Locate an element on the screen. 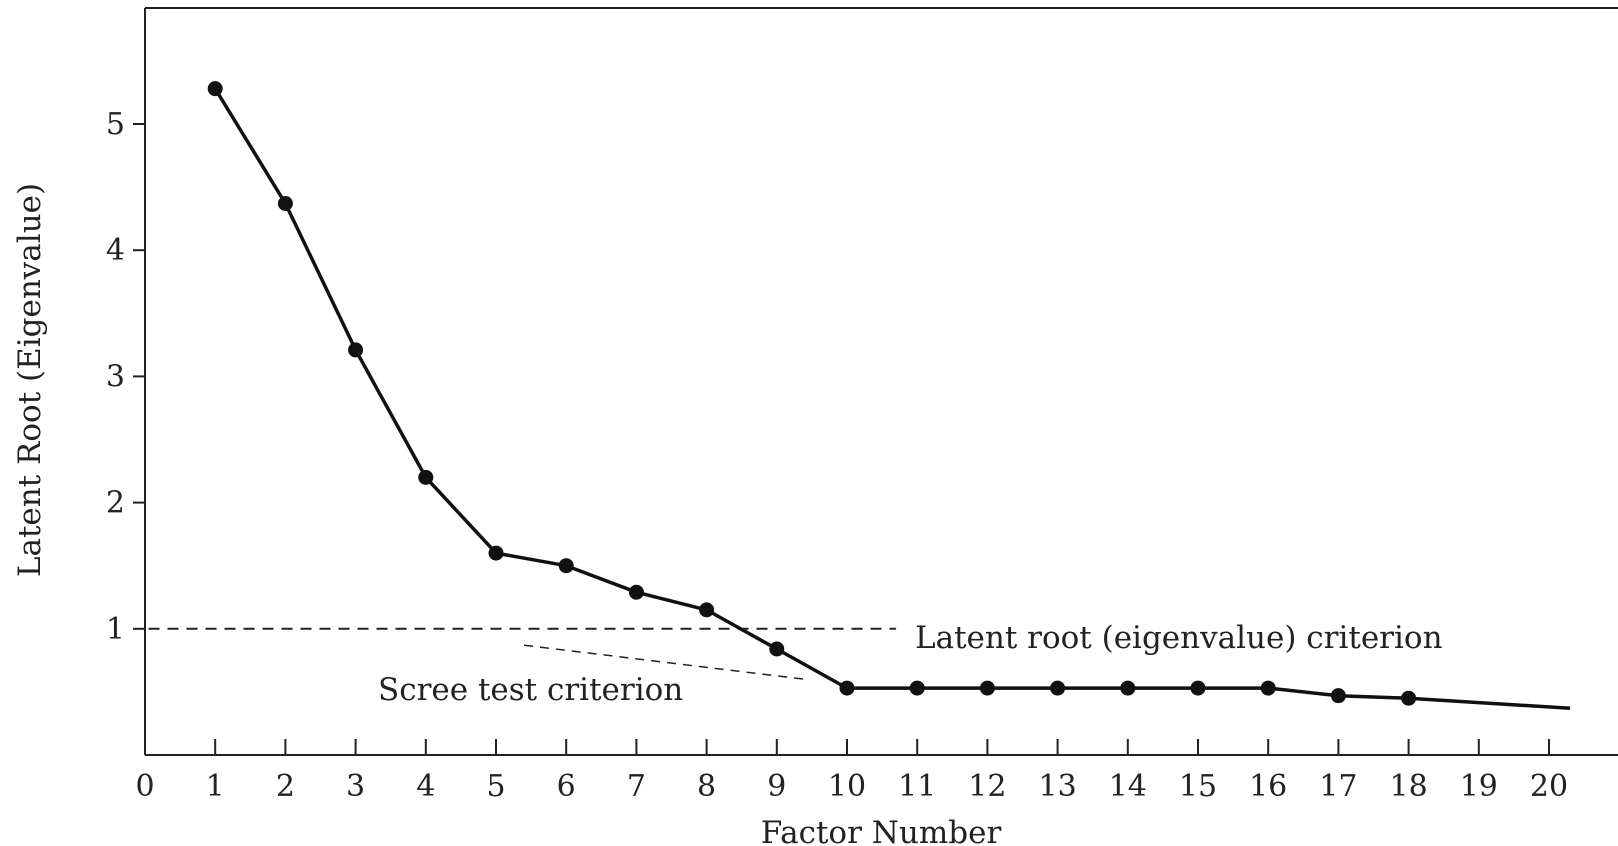 This screenshot has width=1618, height=846. latent-root-criterion-label: Latent root (eigenvalue) criterion is located at coordinates (1179, 638).